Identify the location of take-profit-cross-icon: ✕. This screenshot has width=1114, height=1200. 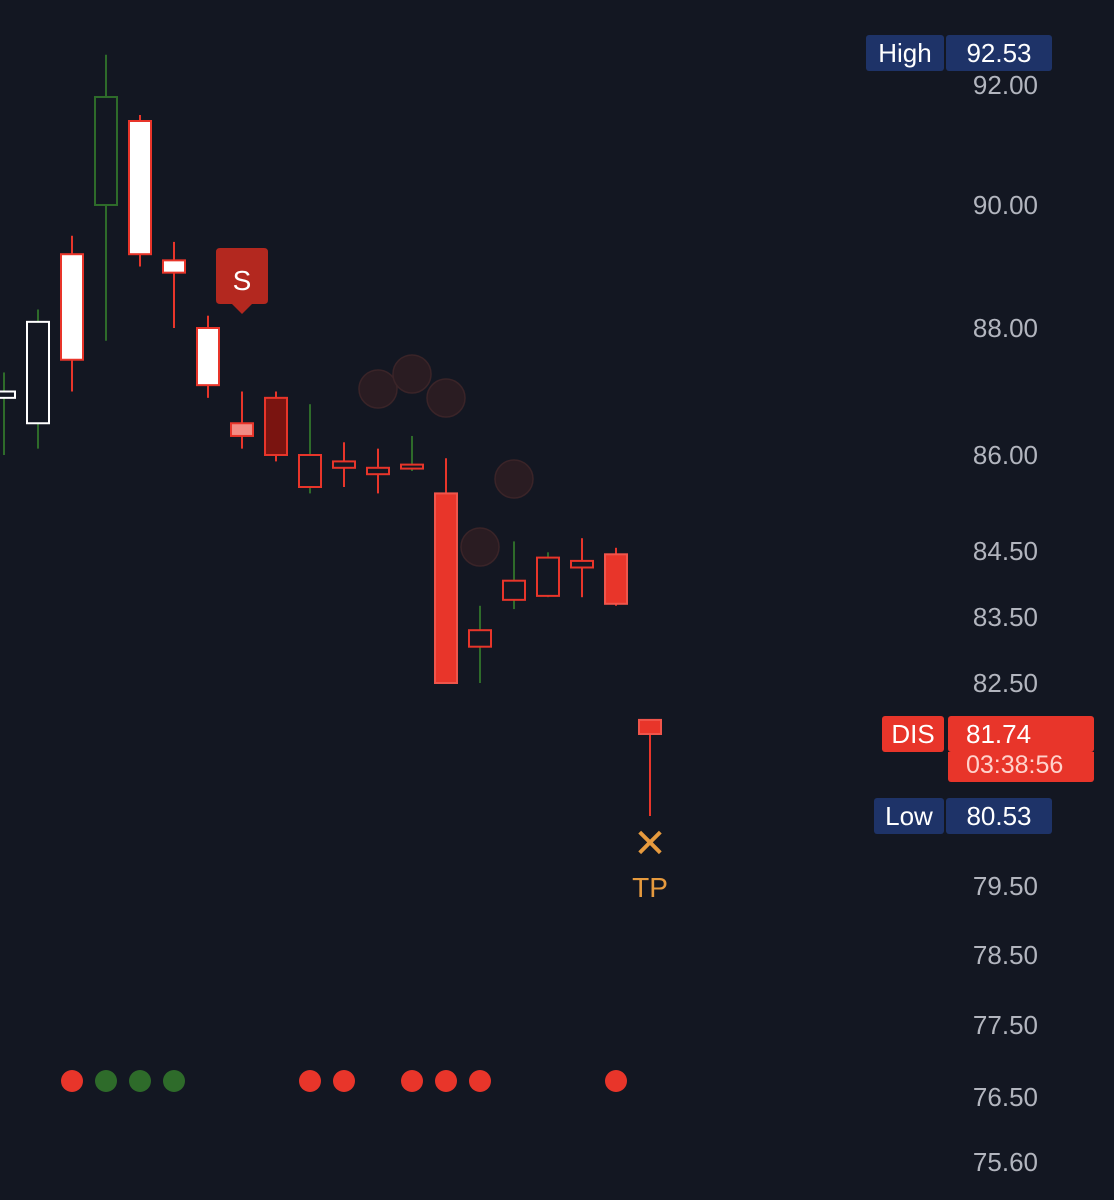
(650, 844).